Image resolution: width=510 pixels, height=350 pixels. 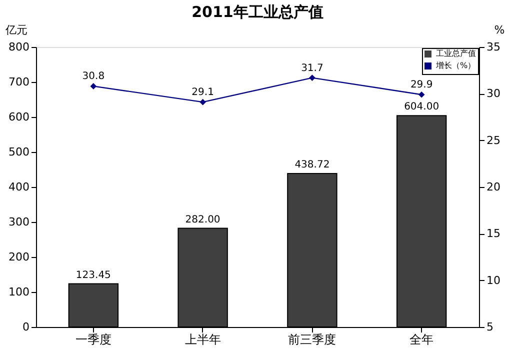 I want to click on x-tick-label: 前三季度, so click(x=312, y=339).